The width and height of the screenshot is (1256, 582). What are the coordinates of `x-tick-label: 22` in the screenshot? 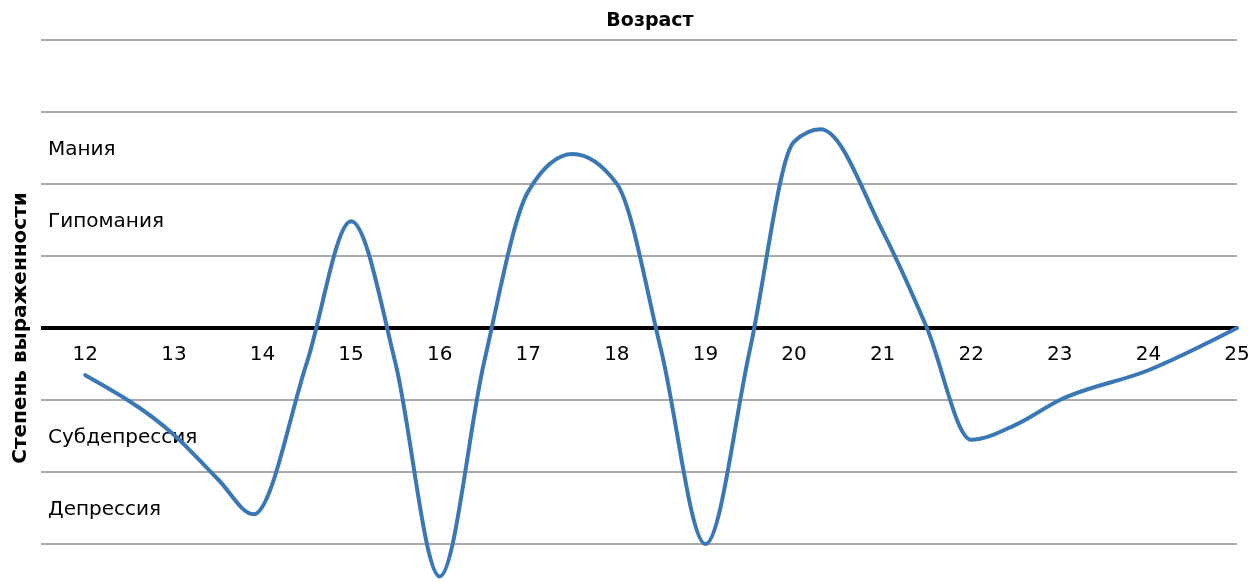 It's located at (971, 353).